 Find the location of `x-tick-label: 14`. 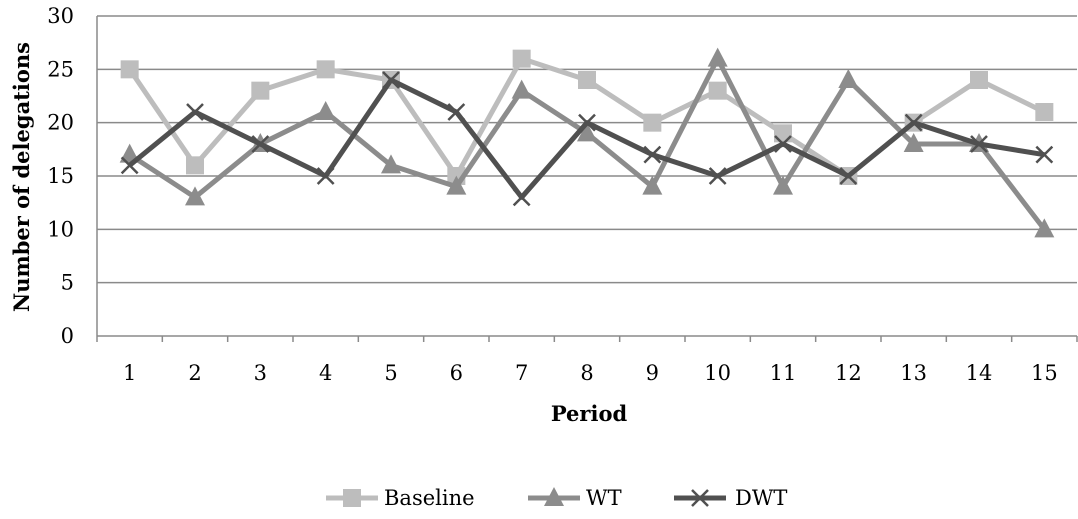

x-tick-label: 14 is located at coordinates (979, 373).